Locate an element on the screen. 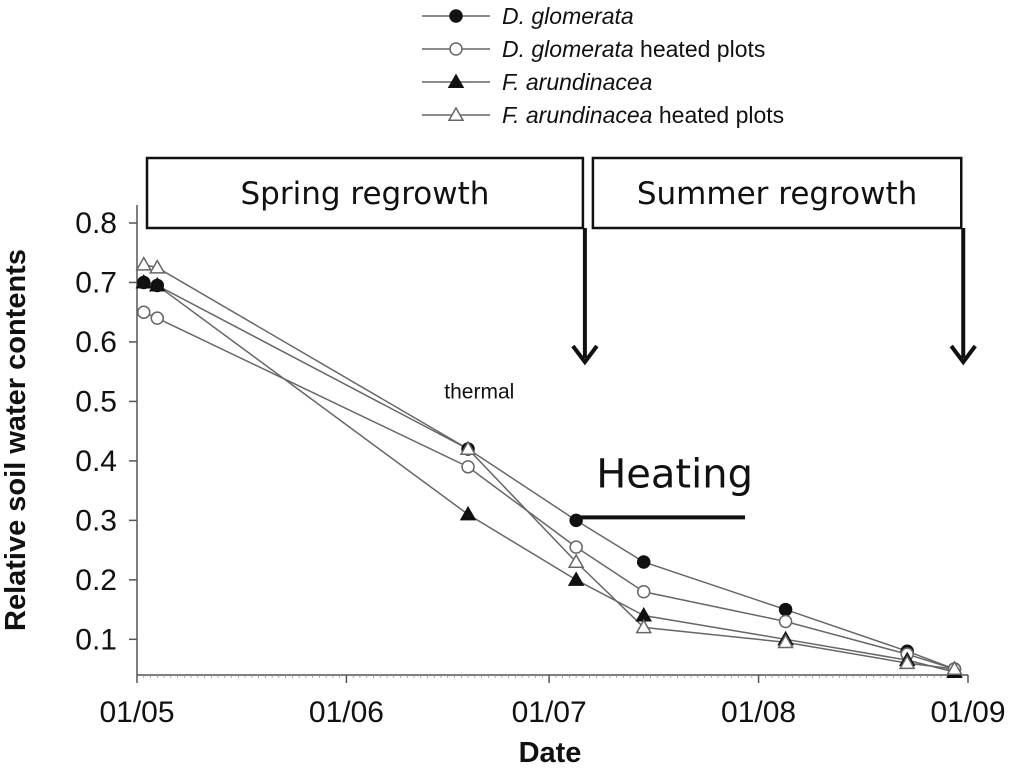  x-tick-label: 01/09 is located at coordinates (967, 712).